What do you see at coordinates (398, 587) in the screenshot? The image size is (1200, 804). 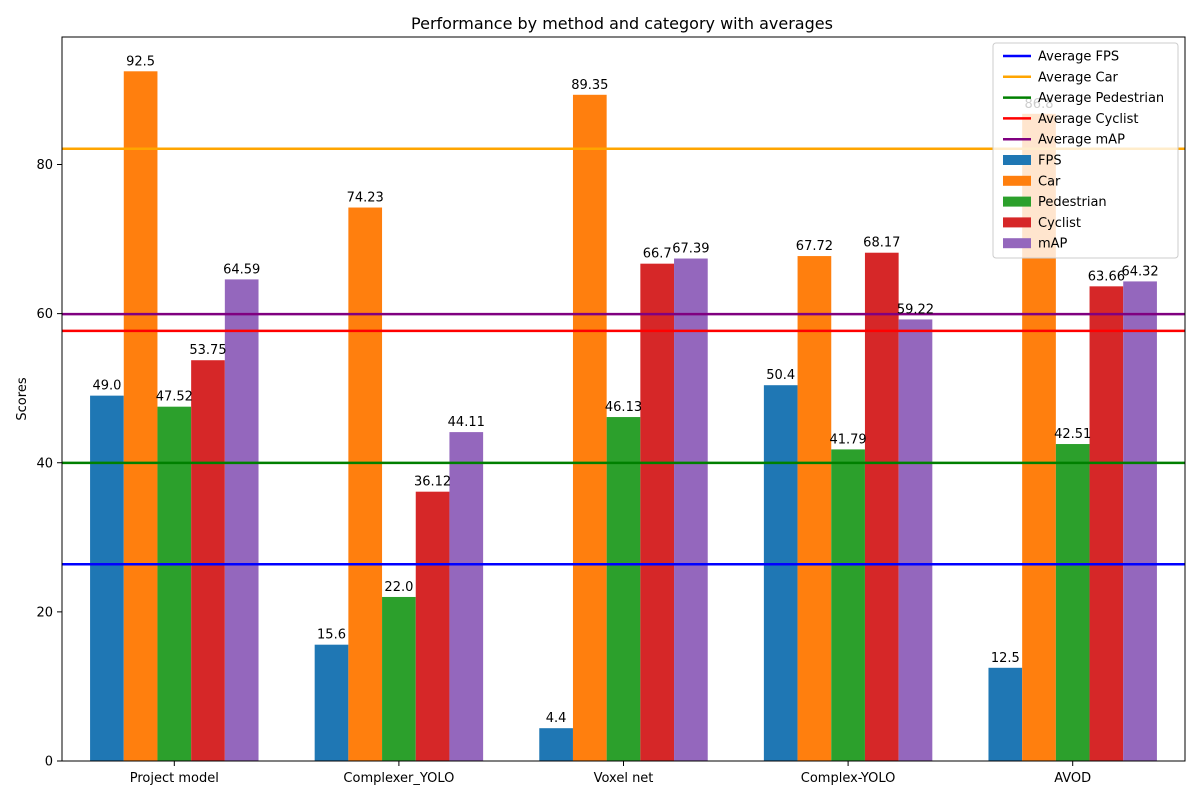 I see `data-label: 22.0` at bounding box center [398, 587].